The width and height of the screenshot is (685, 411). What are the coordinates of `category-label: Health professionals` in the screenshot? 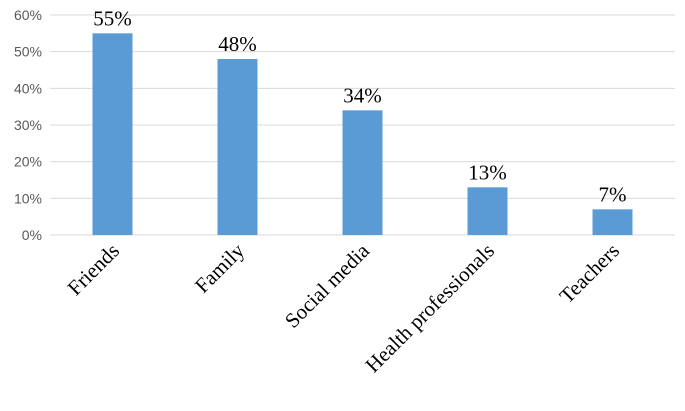 It's located at (429, 308).